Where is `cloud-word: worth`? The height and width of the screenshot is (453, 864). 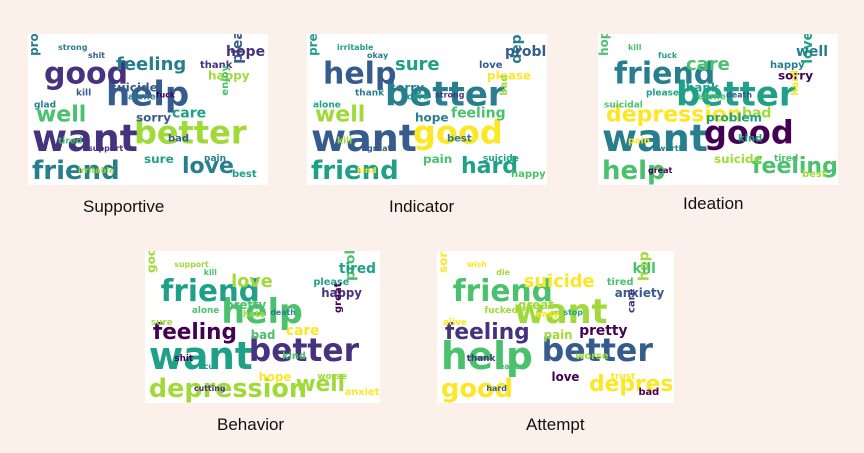
cloud-word: worth is located at coordinates (671, 148).